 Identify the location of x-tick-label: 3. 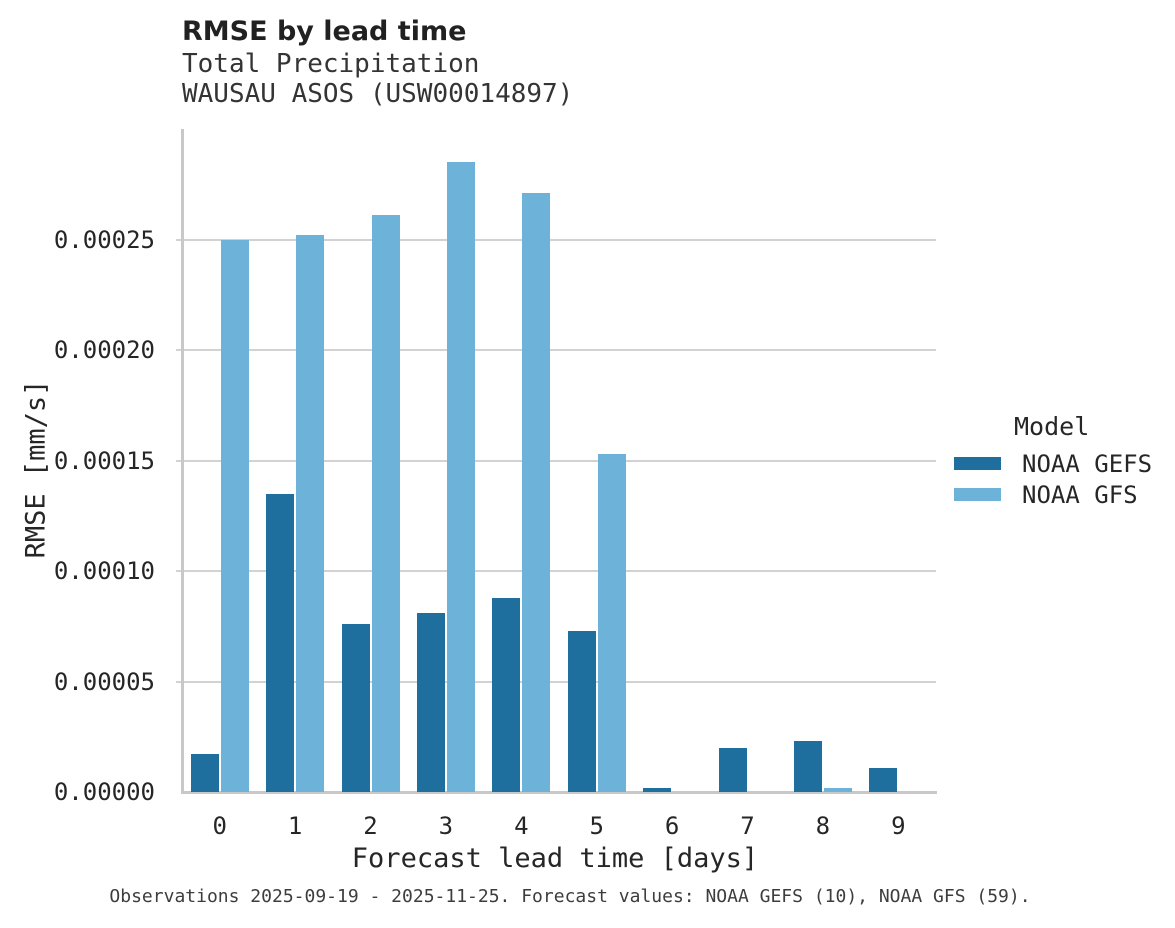
(446, 826).